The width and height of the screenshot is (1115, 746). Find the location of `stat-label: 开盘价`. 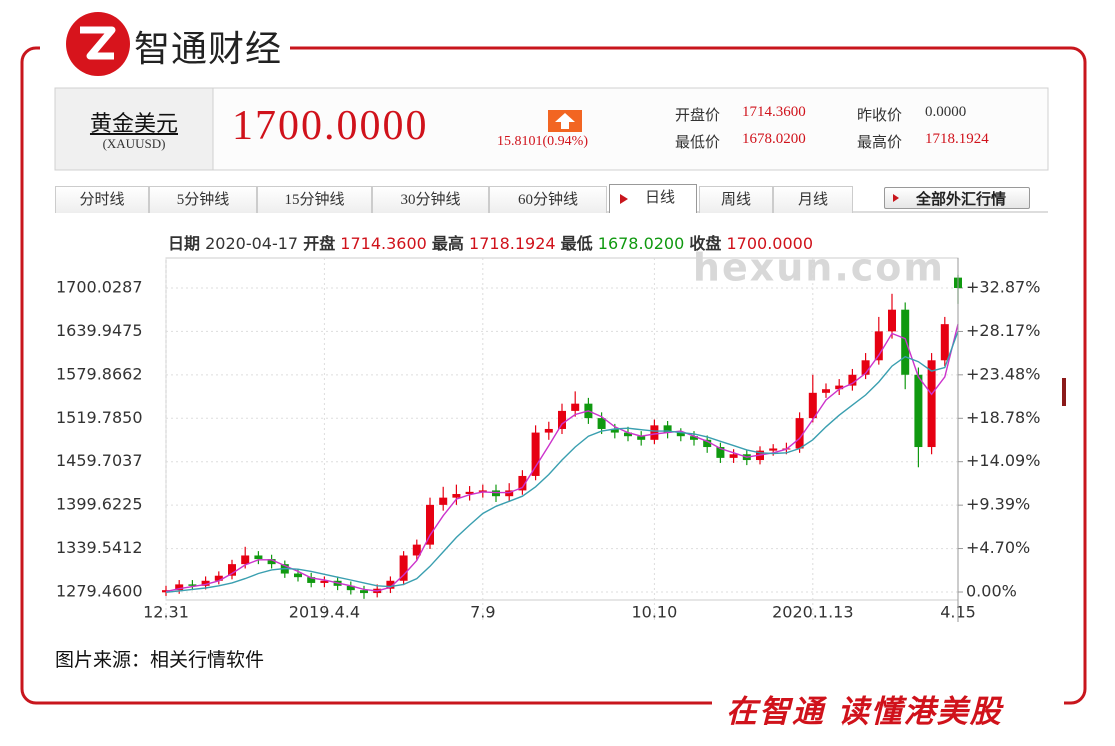

stat-label: 开盘价 is located at coordinates (698, 116).